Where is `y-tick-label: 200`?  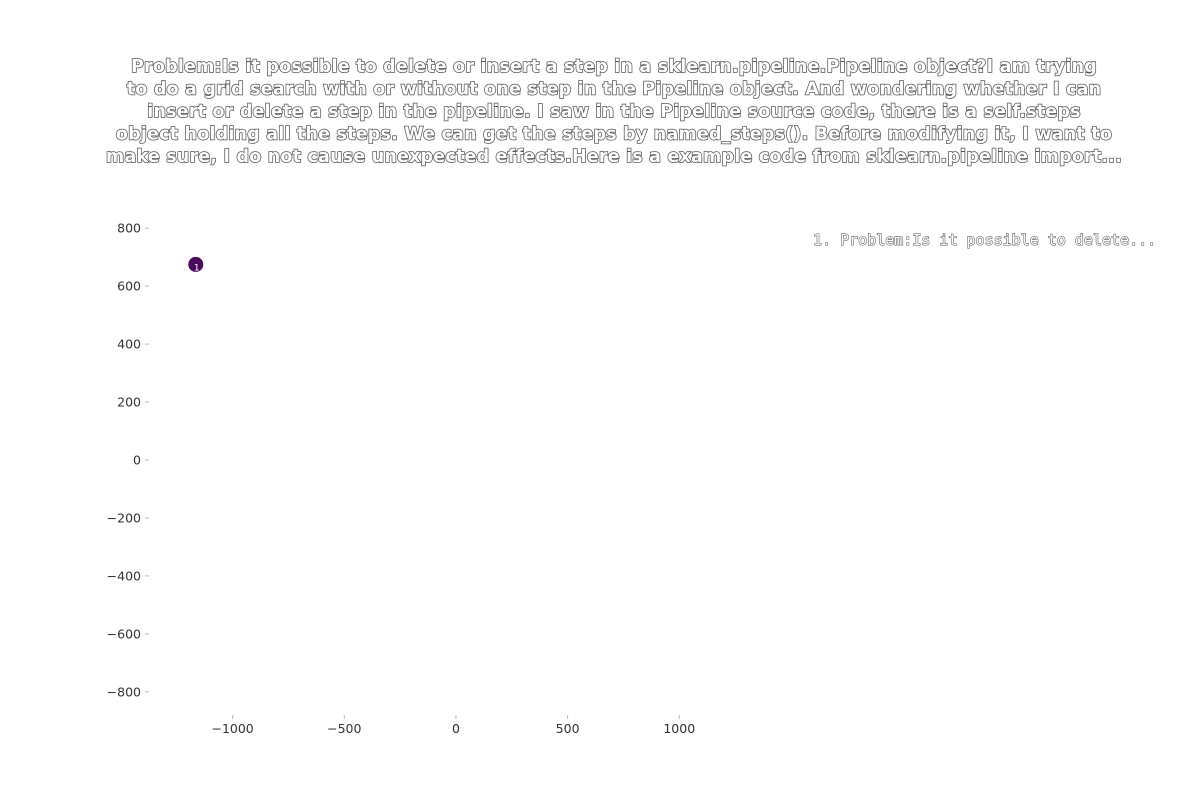
y-tick-label: 200 is located at coordinates (129, 402).